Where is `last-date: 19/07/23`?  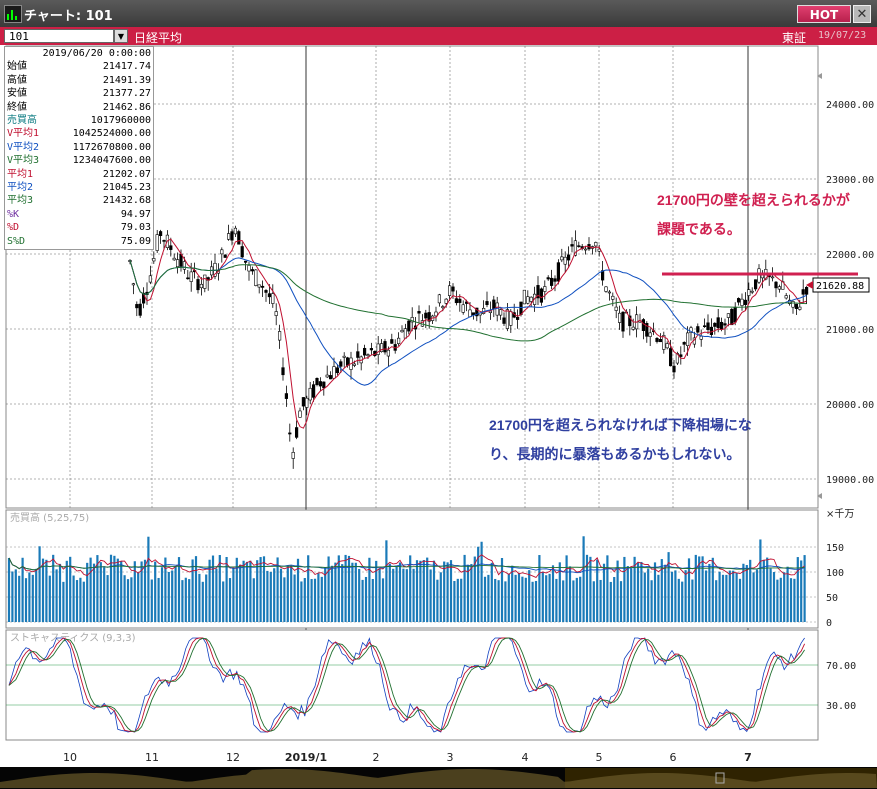
last-date: 19/07/23 is located at coordinates (842, 35).